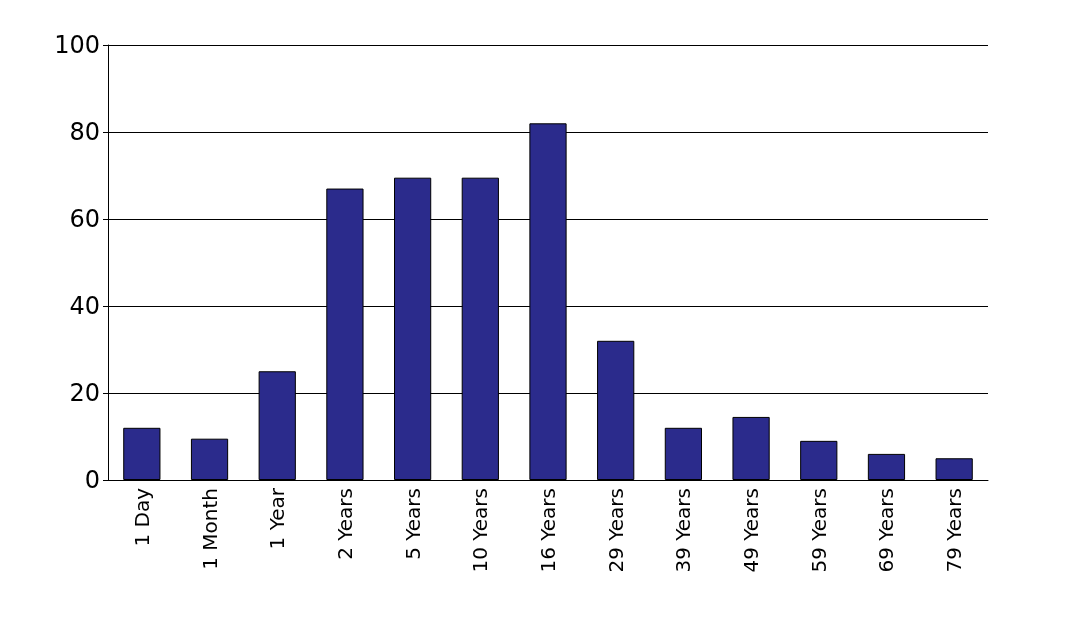 The width and height of the screenshot is (1086, 639). I want to click on y-tick-label: 0, so click(92, 480).